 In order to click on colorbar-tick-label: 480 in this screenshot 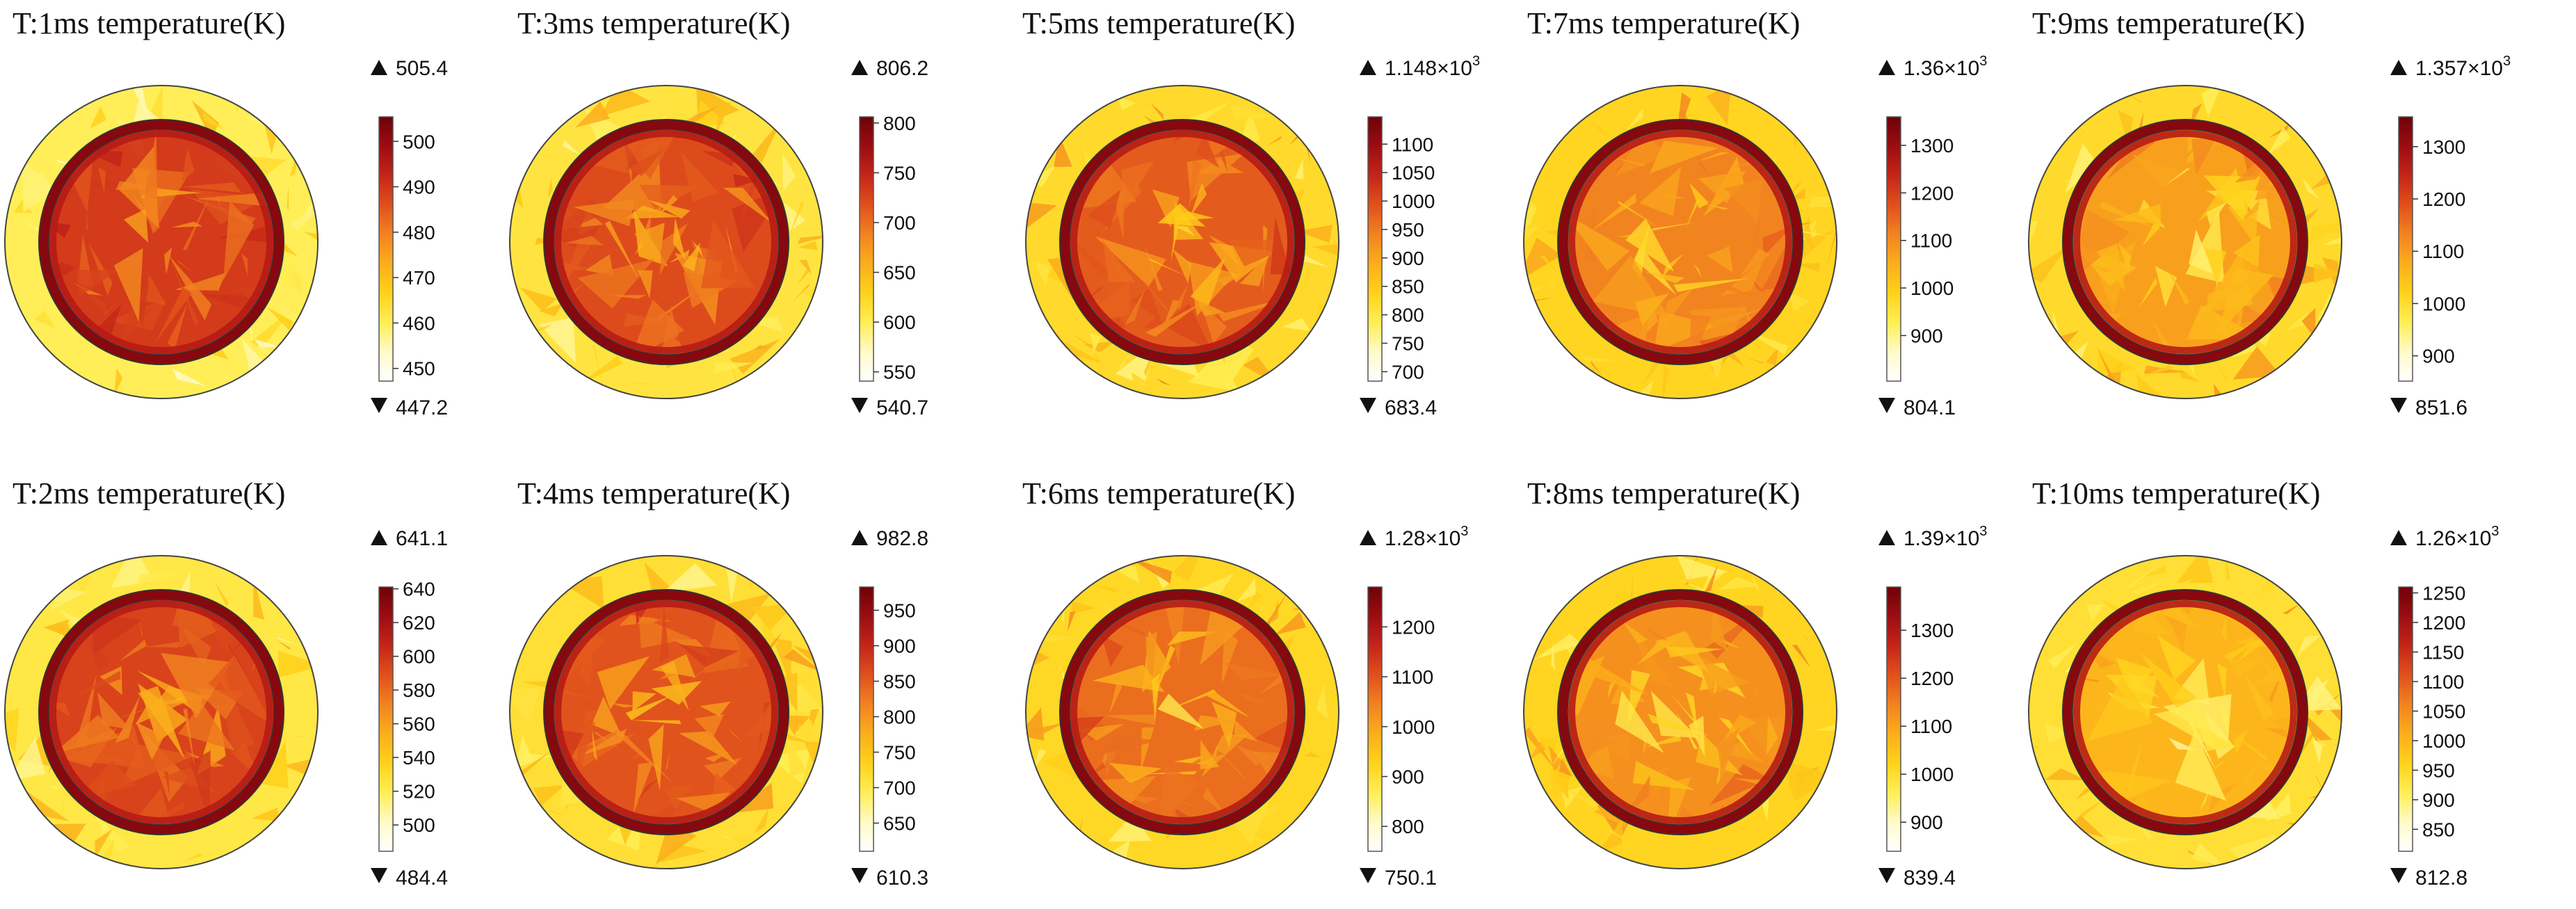, I will do `click(419, 232)`.